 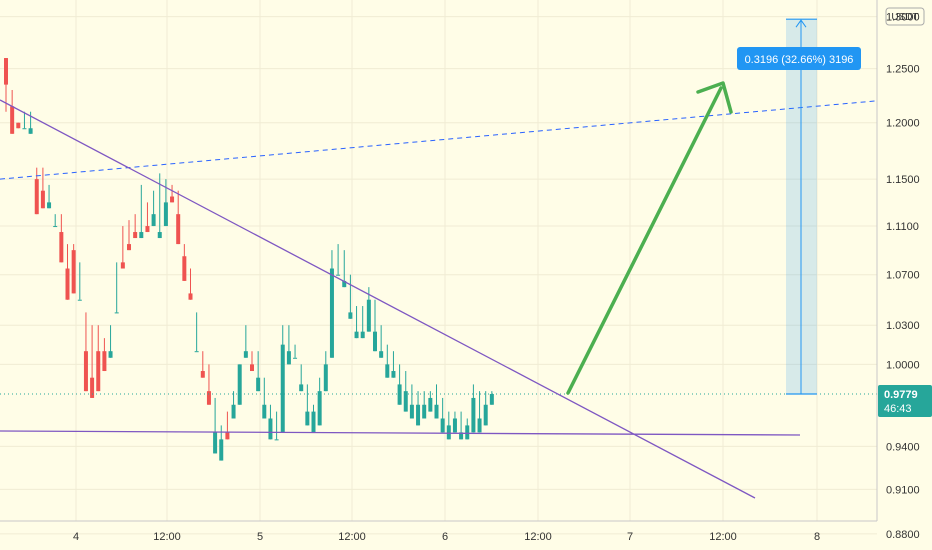 I want to click on price-tick-label: 1.0700, so click(x=903, y=276).